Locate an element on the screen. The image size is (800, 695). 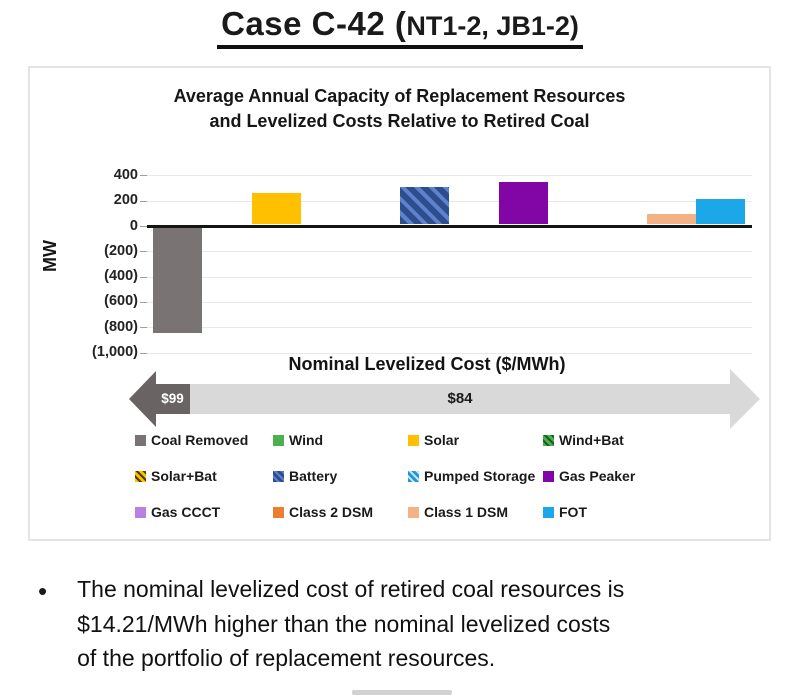
legend-label: Solar+Bat is located at coordinates (184, 476).